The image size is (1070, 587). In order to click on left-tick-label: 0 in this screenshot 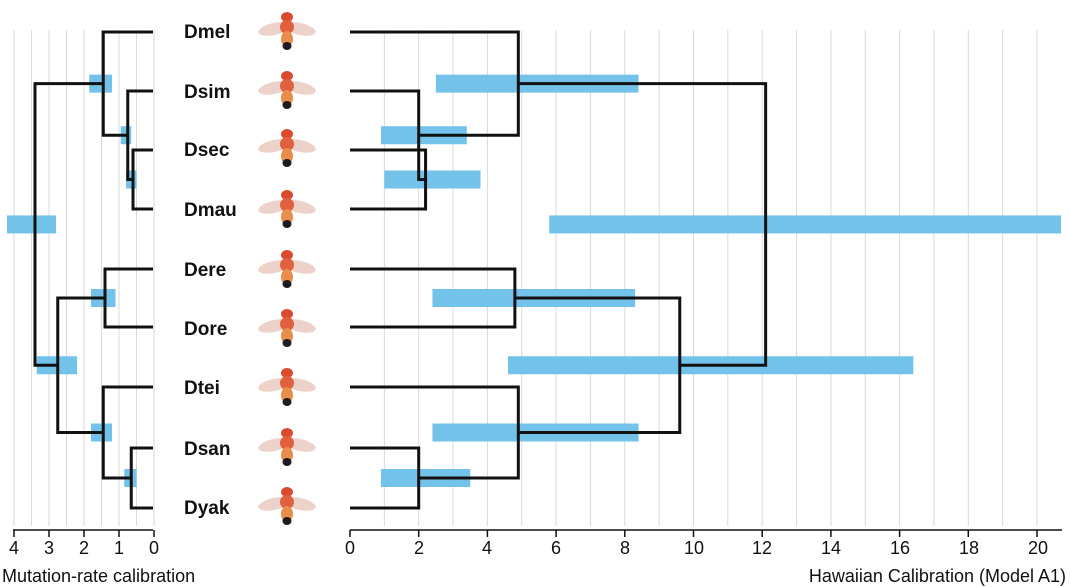, I will do `click(154, 548)`.